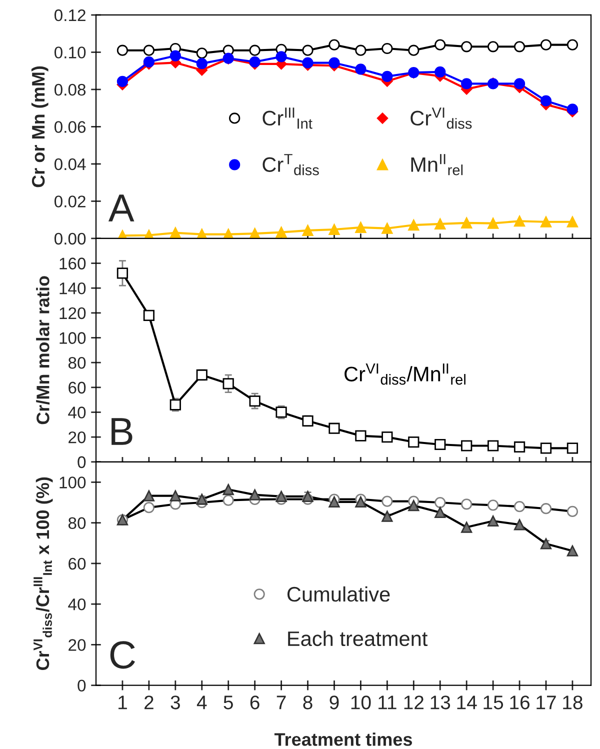 This screenshot has width=600, height=749. Describe the element at coordinates (121, 208) in the screenshot. I see `annotation: A` at that location.